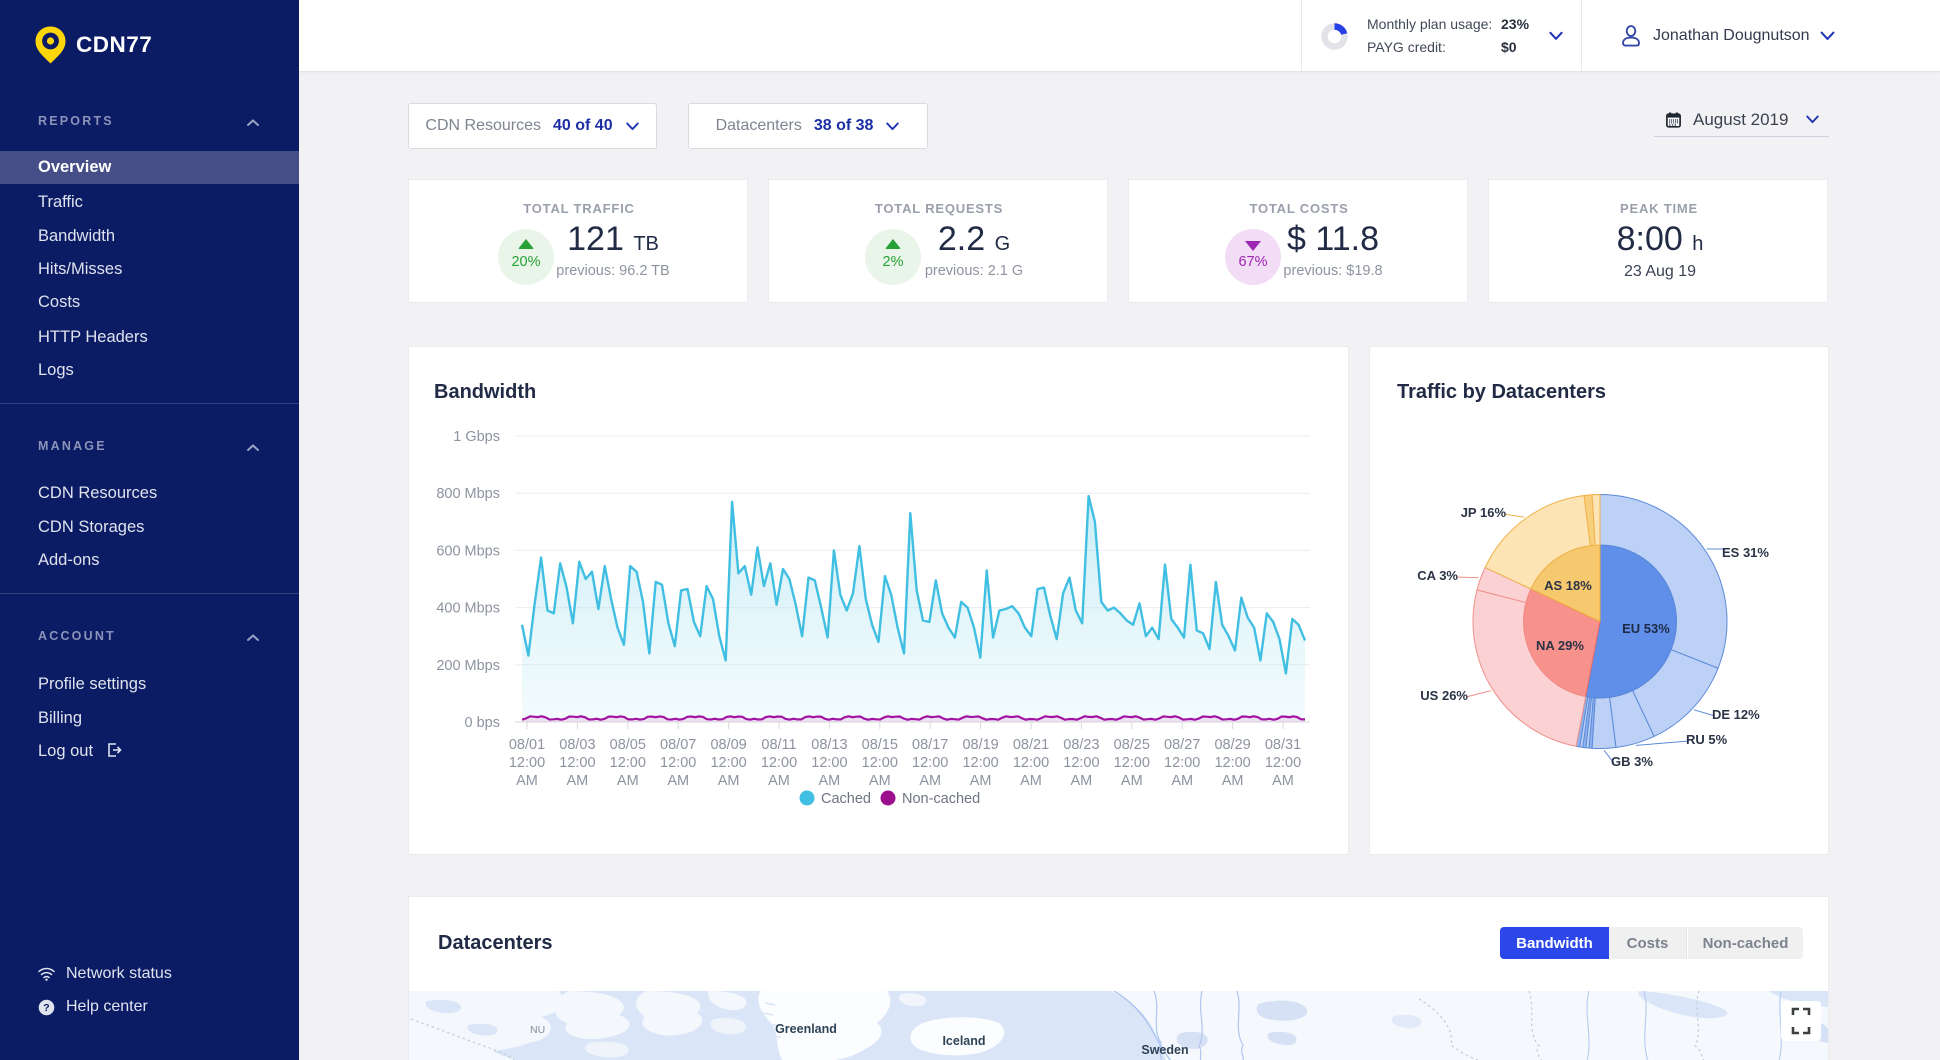  Describe the element at coordinates (980, 745) in the screenshot. I see `svg-text: 08/19` at that location.